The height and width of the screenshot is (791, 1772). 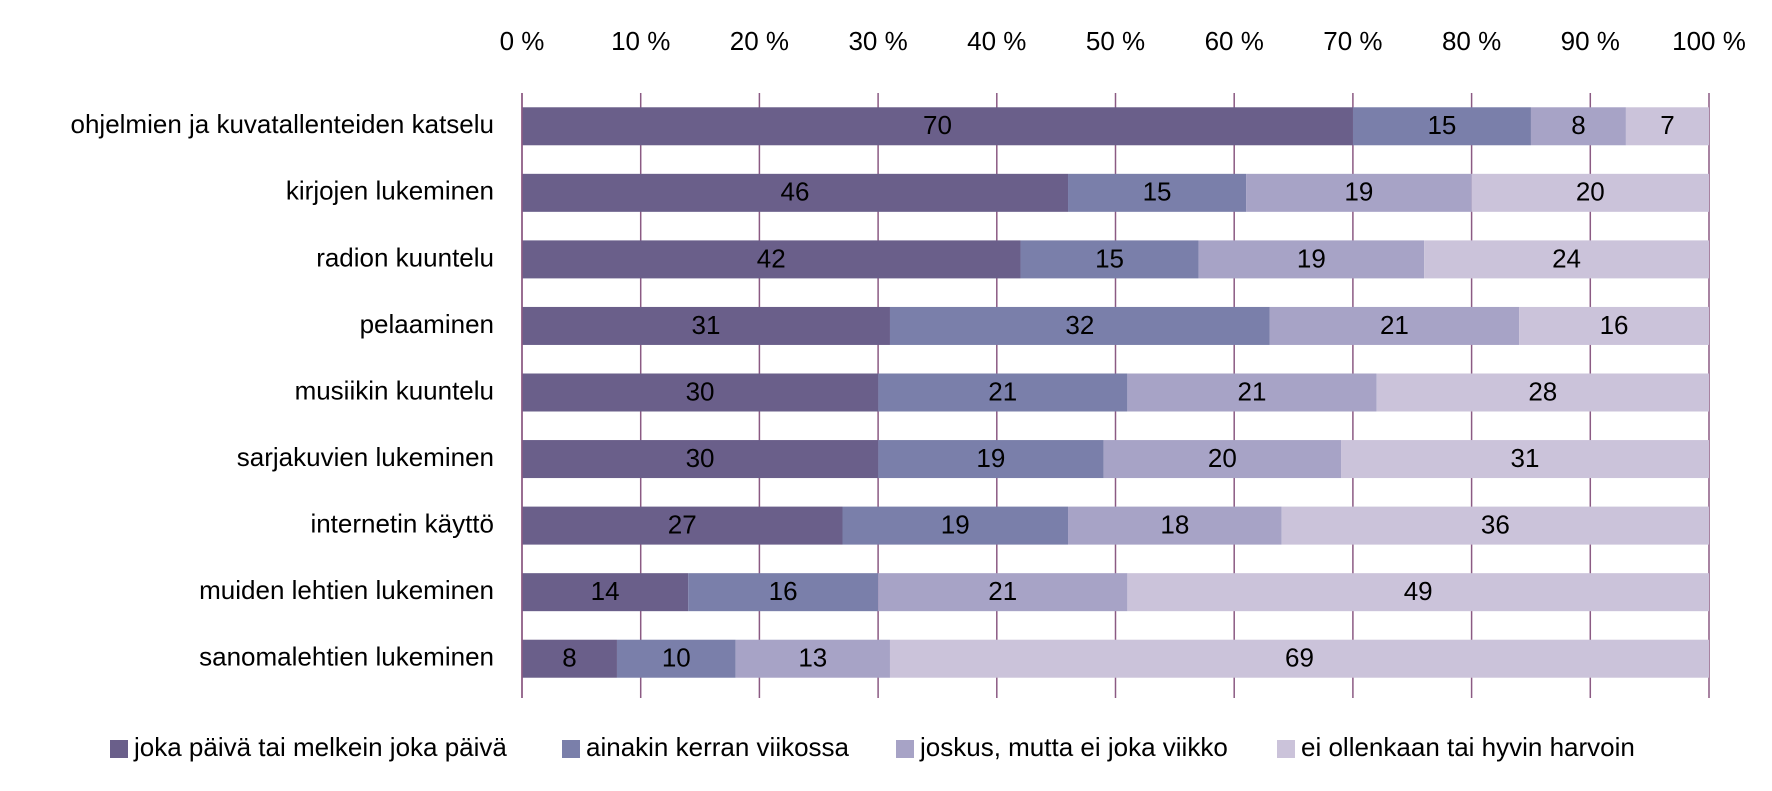 I want to click on value-label: 70, so click(x=937, y=125).